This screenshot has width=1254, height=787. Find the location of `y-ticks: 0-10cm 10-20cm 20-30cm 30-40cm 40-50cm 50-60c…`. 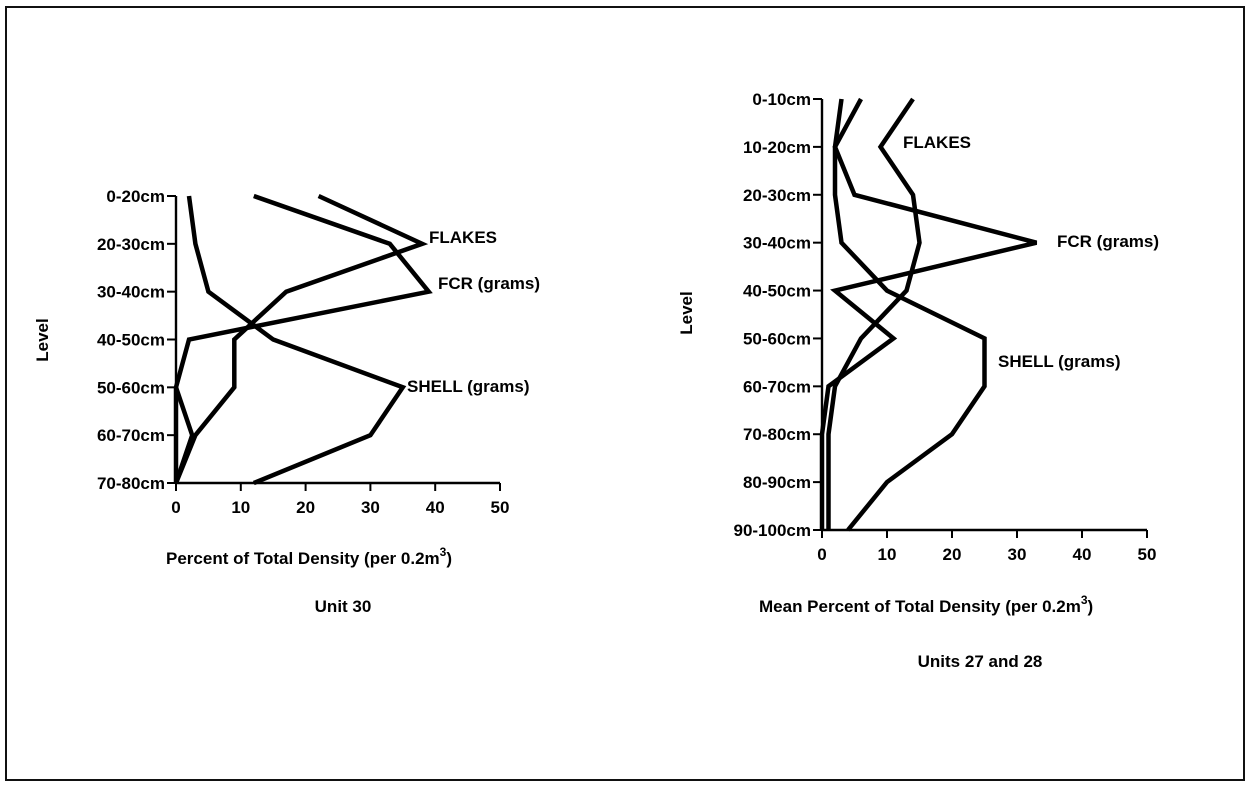

y-ticks: 0-10cm 10-20cm 20-30cm 30-40cm 40-50cm 50-60c… is located at coordinates (777, 315).